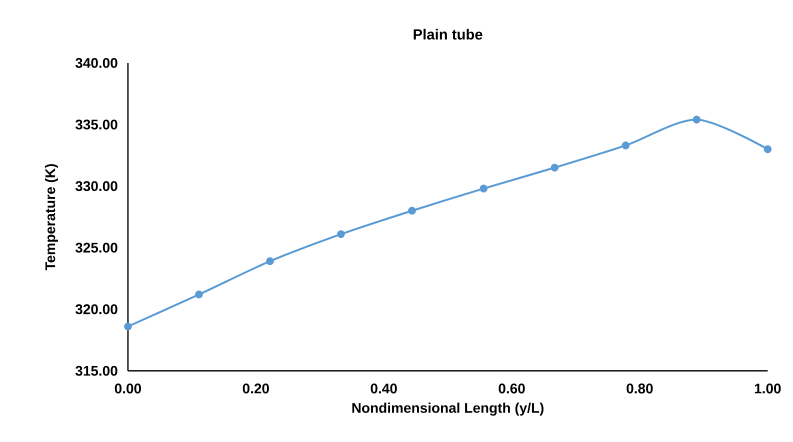 The height and width of the screenshot is (442, 793). What do you see at coordinates (448, 34) in the screenshot?
I see `chart-title: Plain tube` at bounding box center [448, 34].